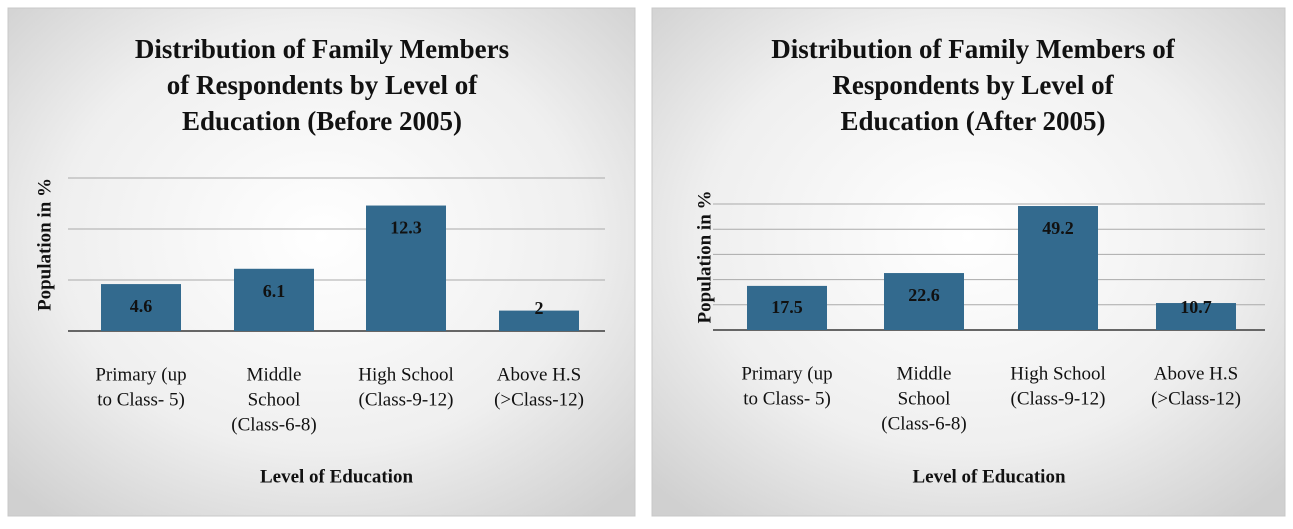 The width and height of the screenshot is (1293, 529). I want to click on value-label: 17.5, so click(787, 307).